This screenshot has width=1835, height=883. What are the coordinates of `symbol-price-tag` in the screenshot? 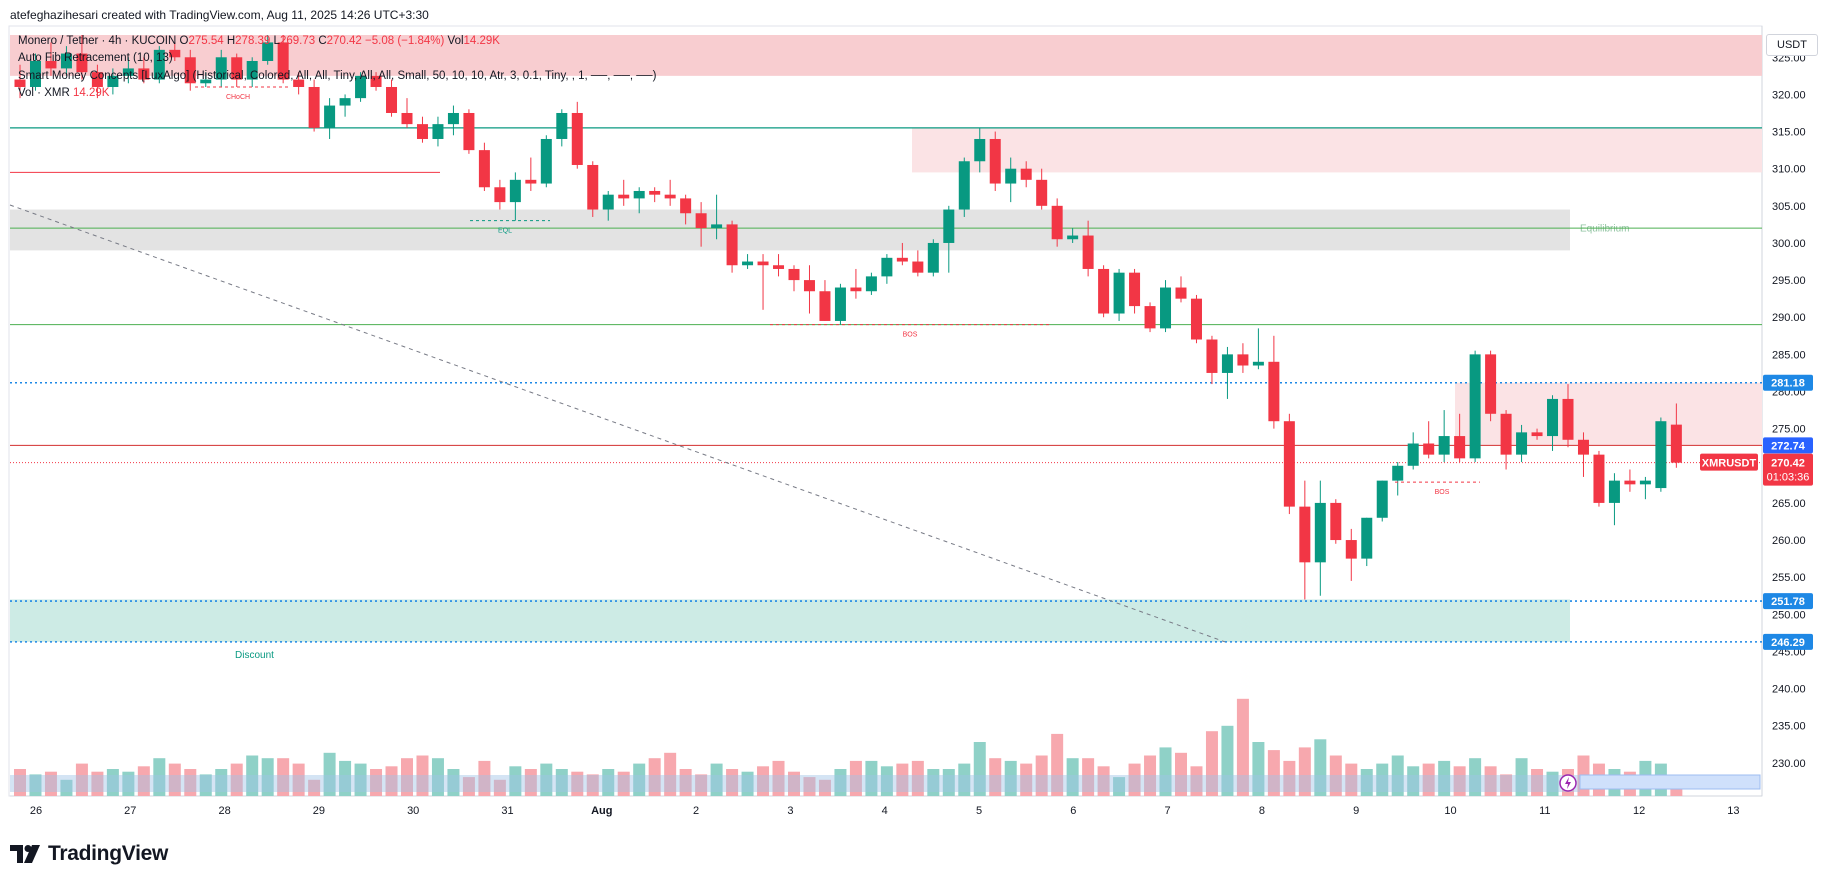 It's located at (1729, 462).